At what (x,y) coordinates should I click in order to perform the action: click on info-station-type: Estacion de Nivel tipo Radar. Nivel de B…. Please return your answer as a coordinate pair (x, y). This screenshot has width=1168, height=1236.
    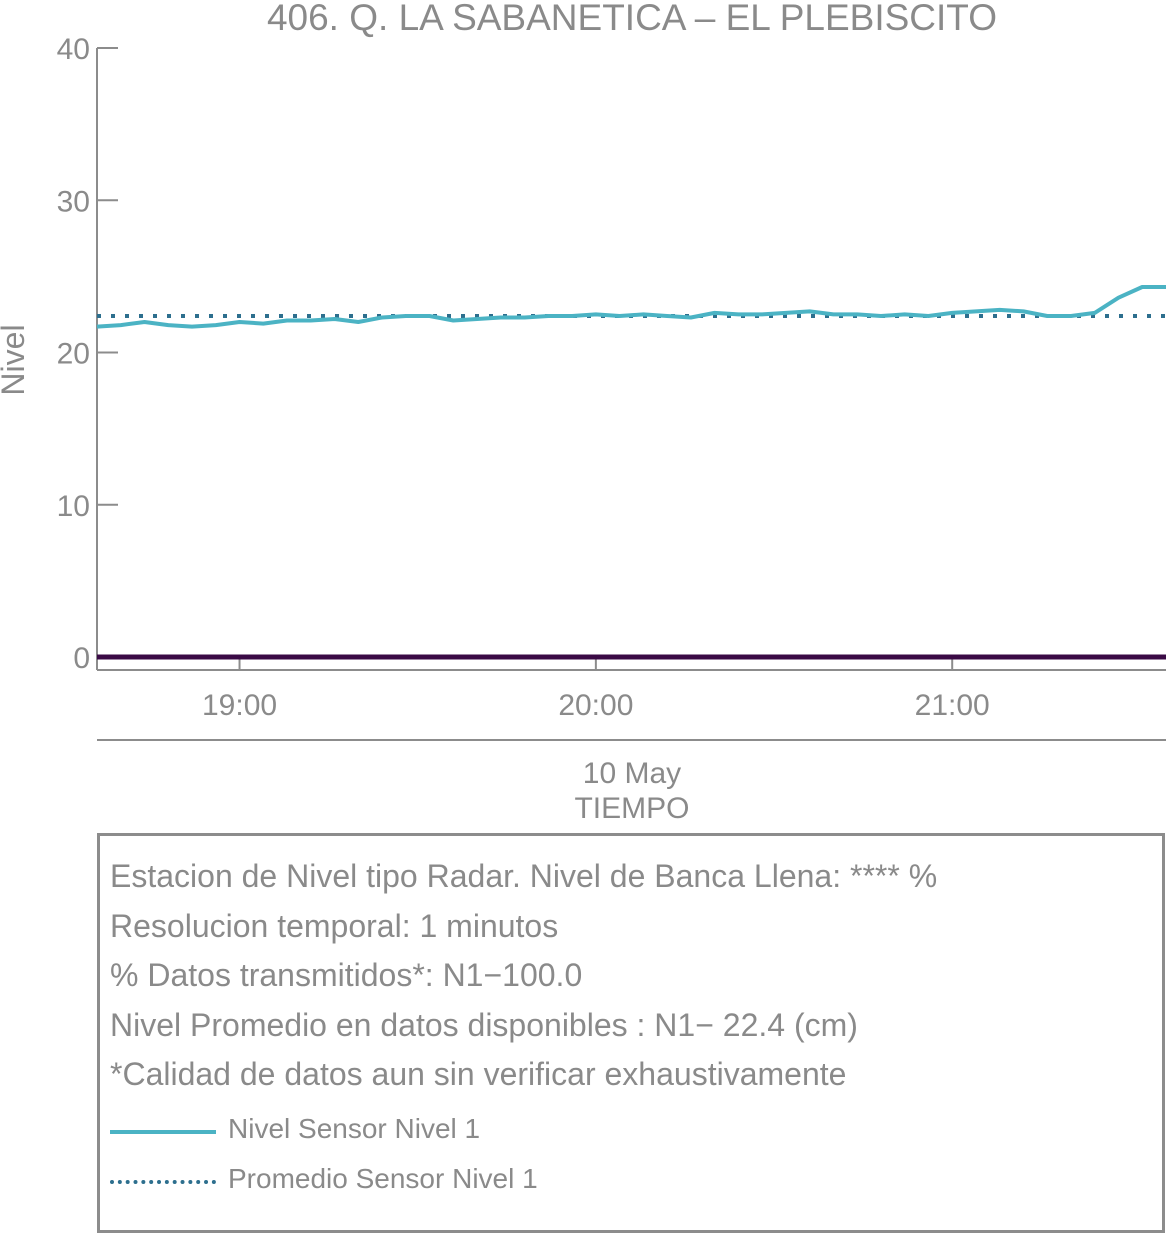
    Looking at the image, I should click on (524, 876).